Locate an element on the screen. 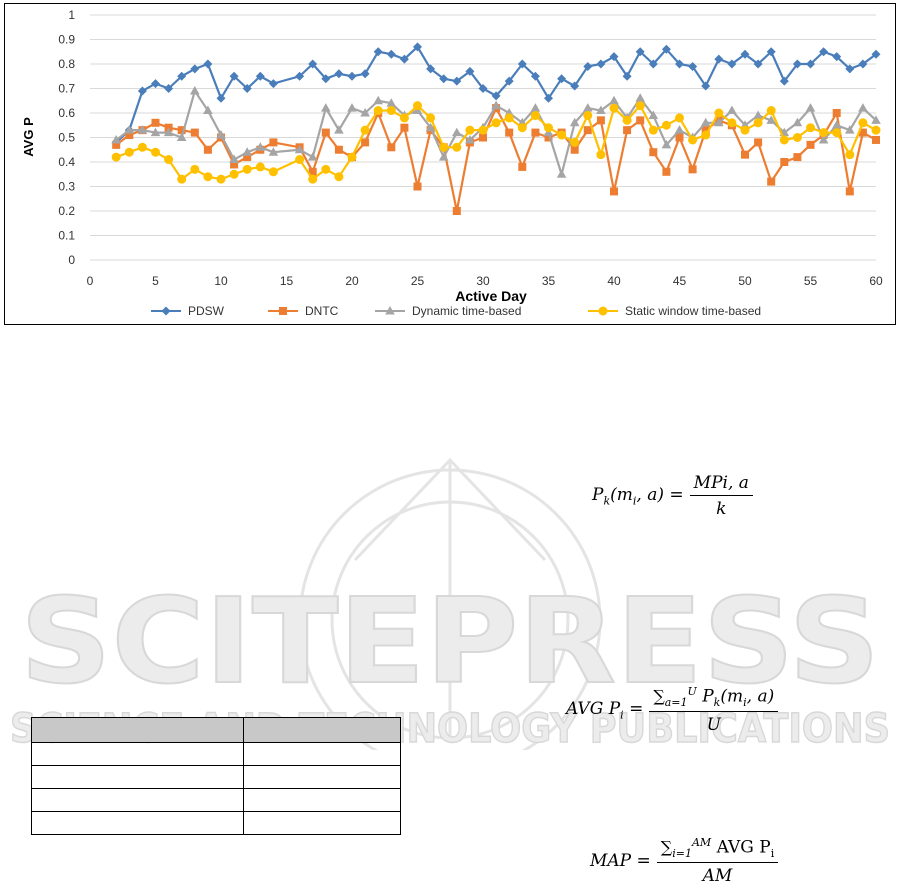  y-tick-label: 0.4 is located at coordinates (66, 162).